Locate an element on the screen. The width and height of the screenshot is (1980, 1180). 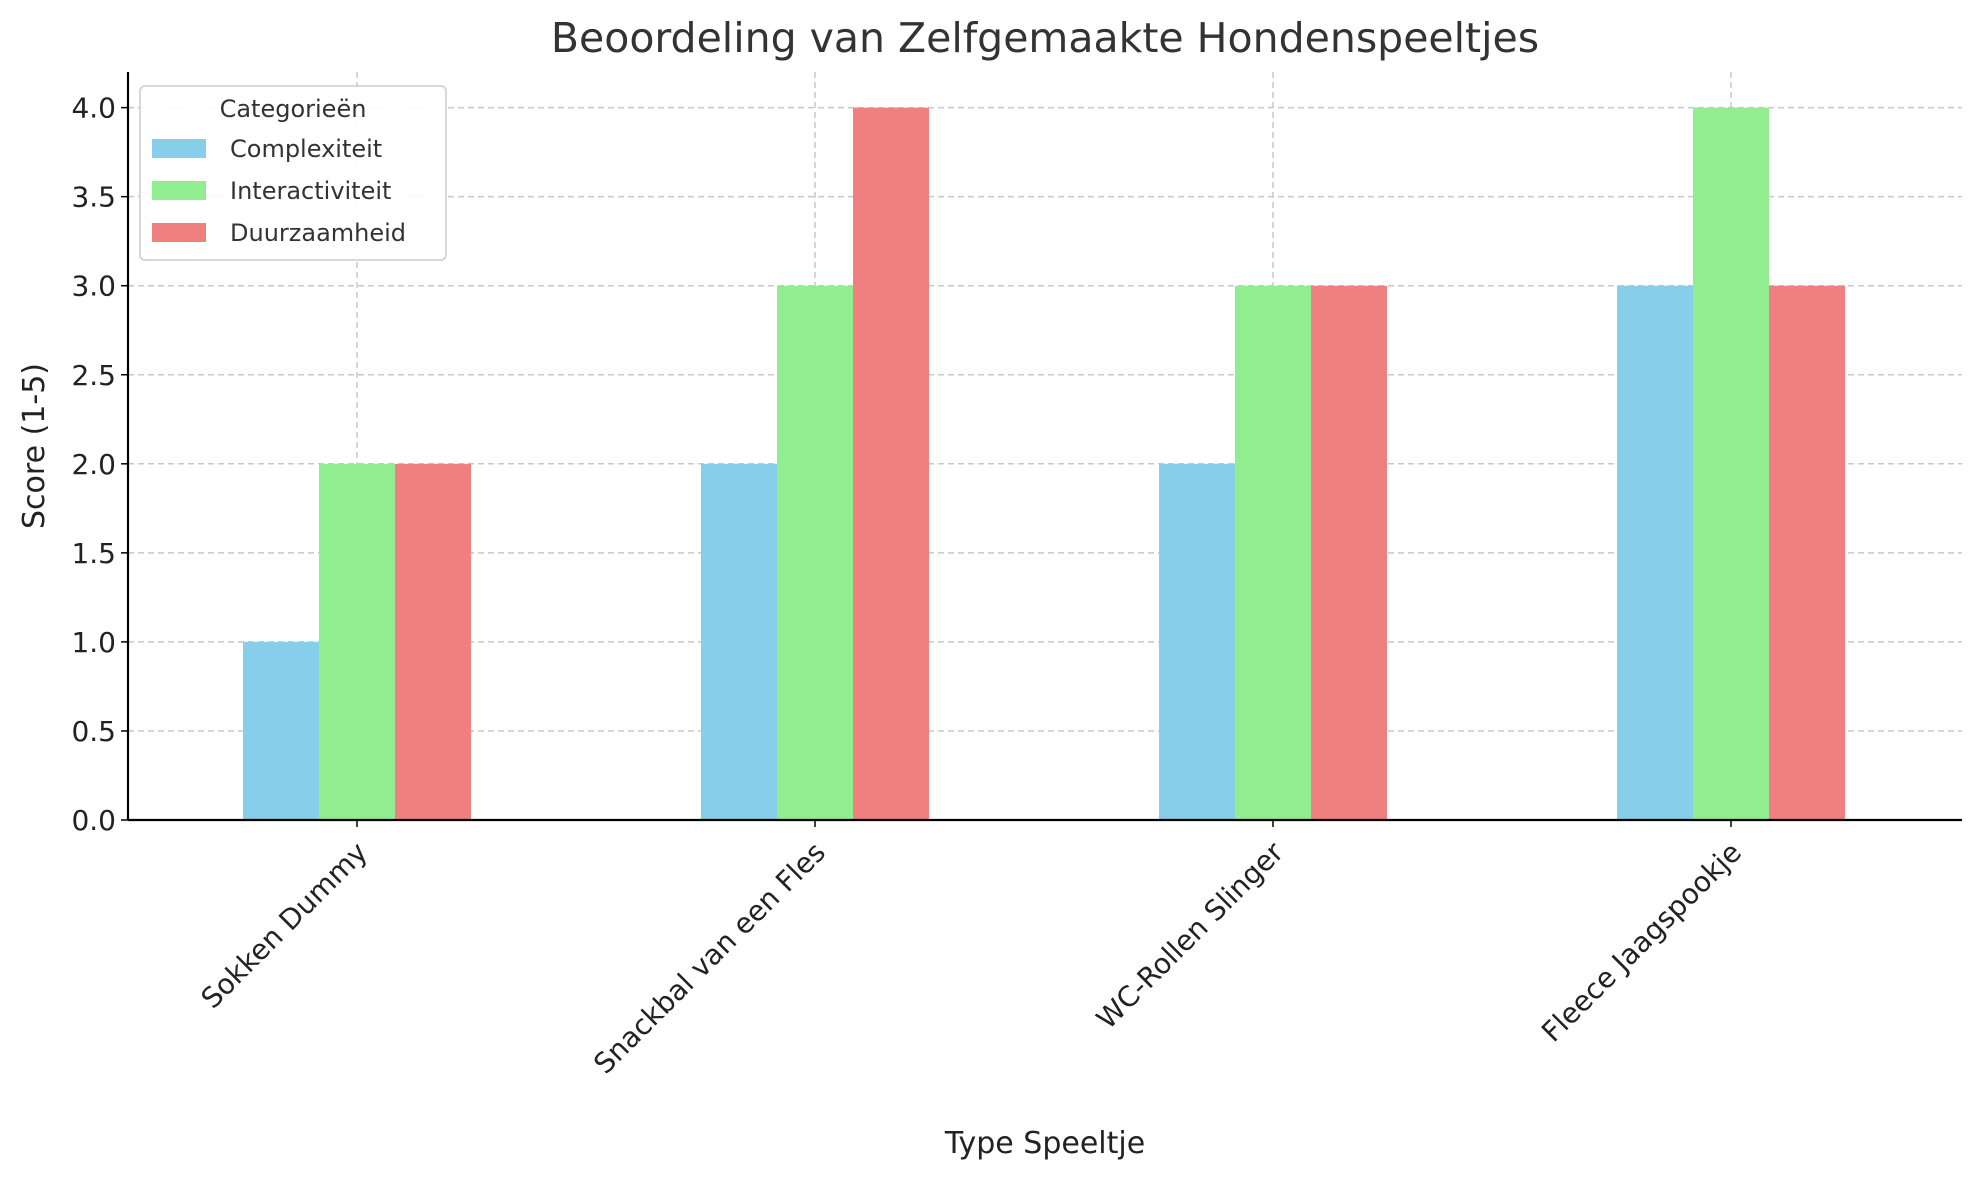
y-ticks: 0.0 0.5 1.0 1.5 2.0 2.5 3.0 3.5 4.0 is located at coordinates (99, 464).